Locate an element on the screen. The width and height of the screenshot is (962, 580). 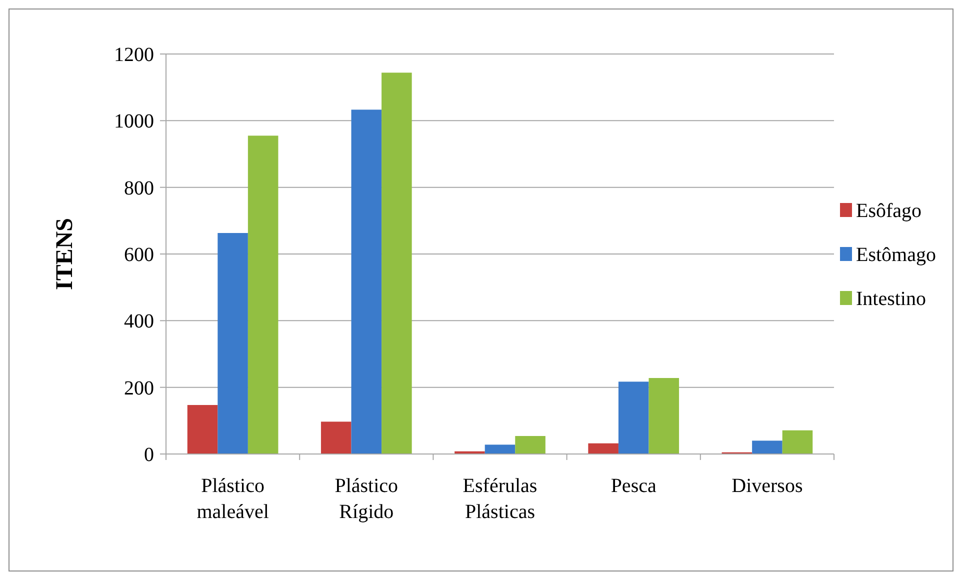
y-tick-label: 1000 is located at coordinates (134, 121).